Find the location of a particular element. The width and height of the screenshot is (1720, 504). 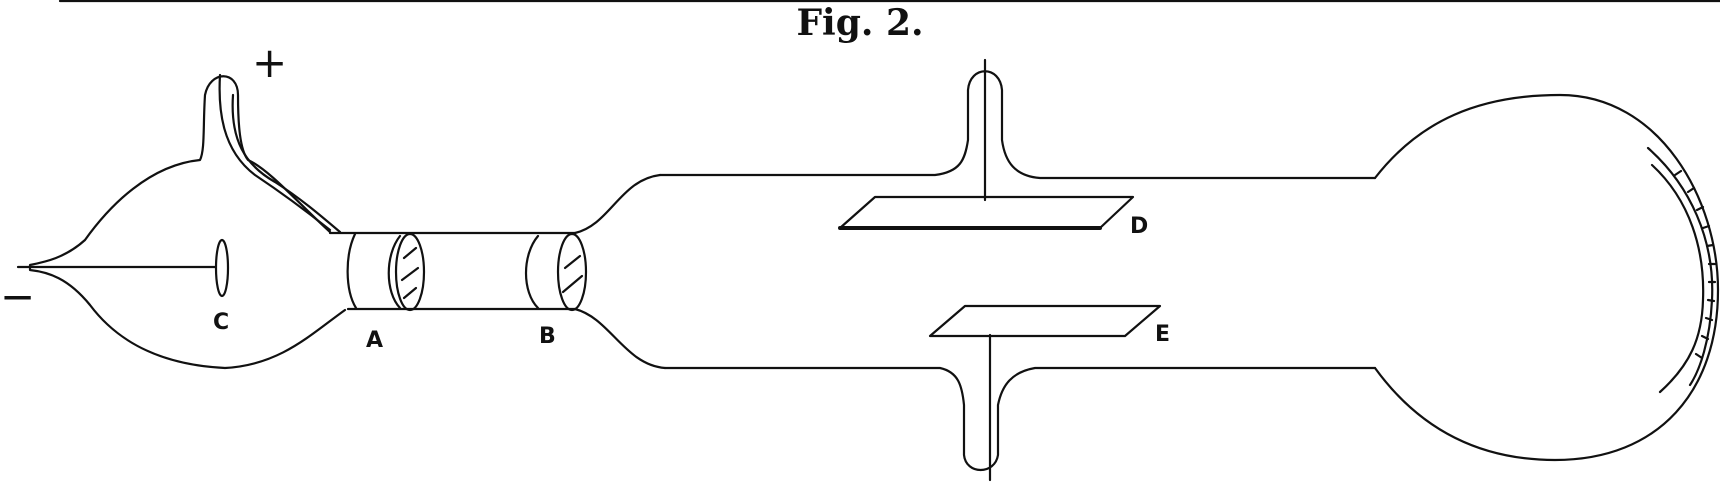

screen-bulb is located at coordinates (1546, 277).